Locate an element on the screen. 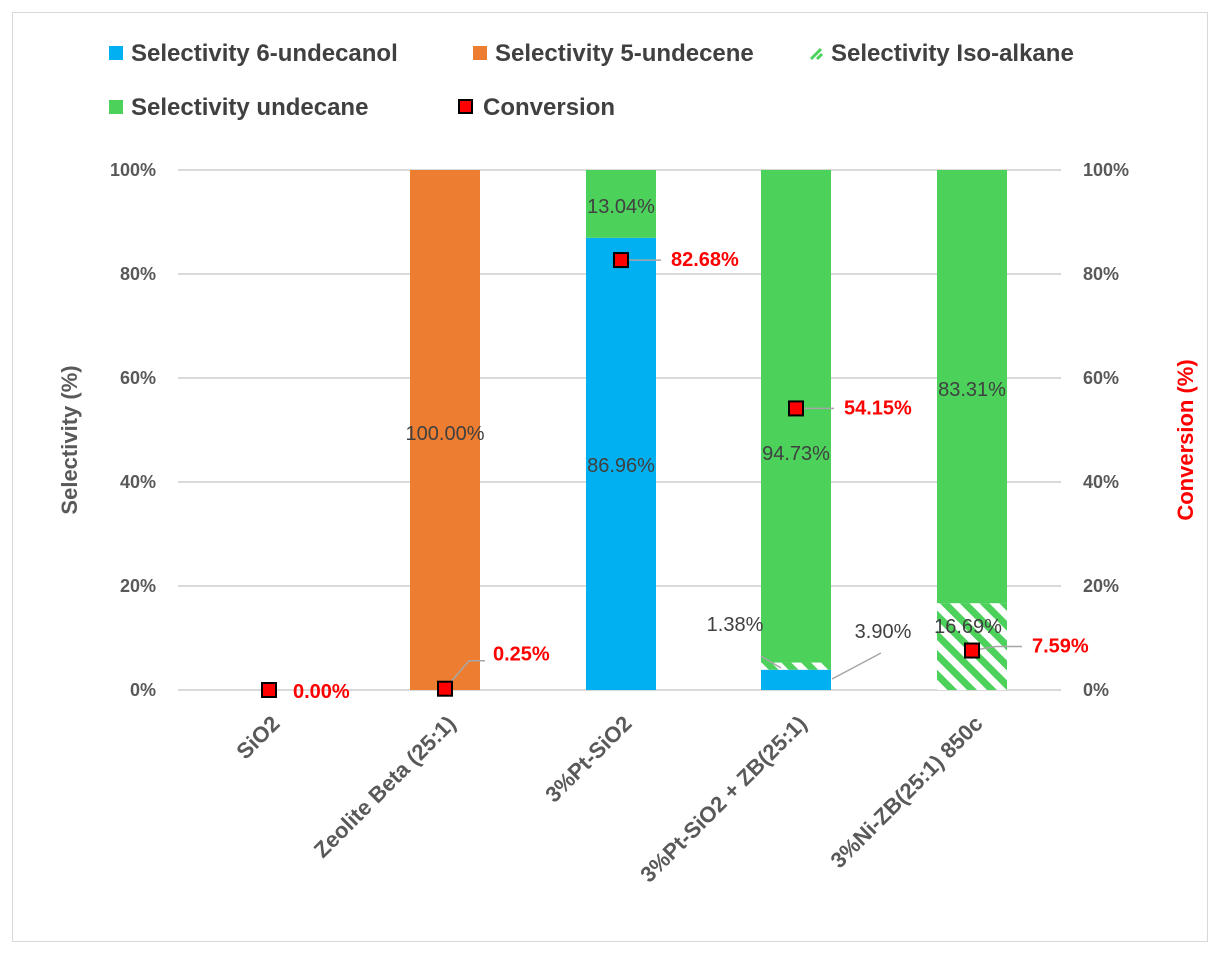  bar-data-label: 1.38% is located at coordinates (735, 625).